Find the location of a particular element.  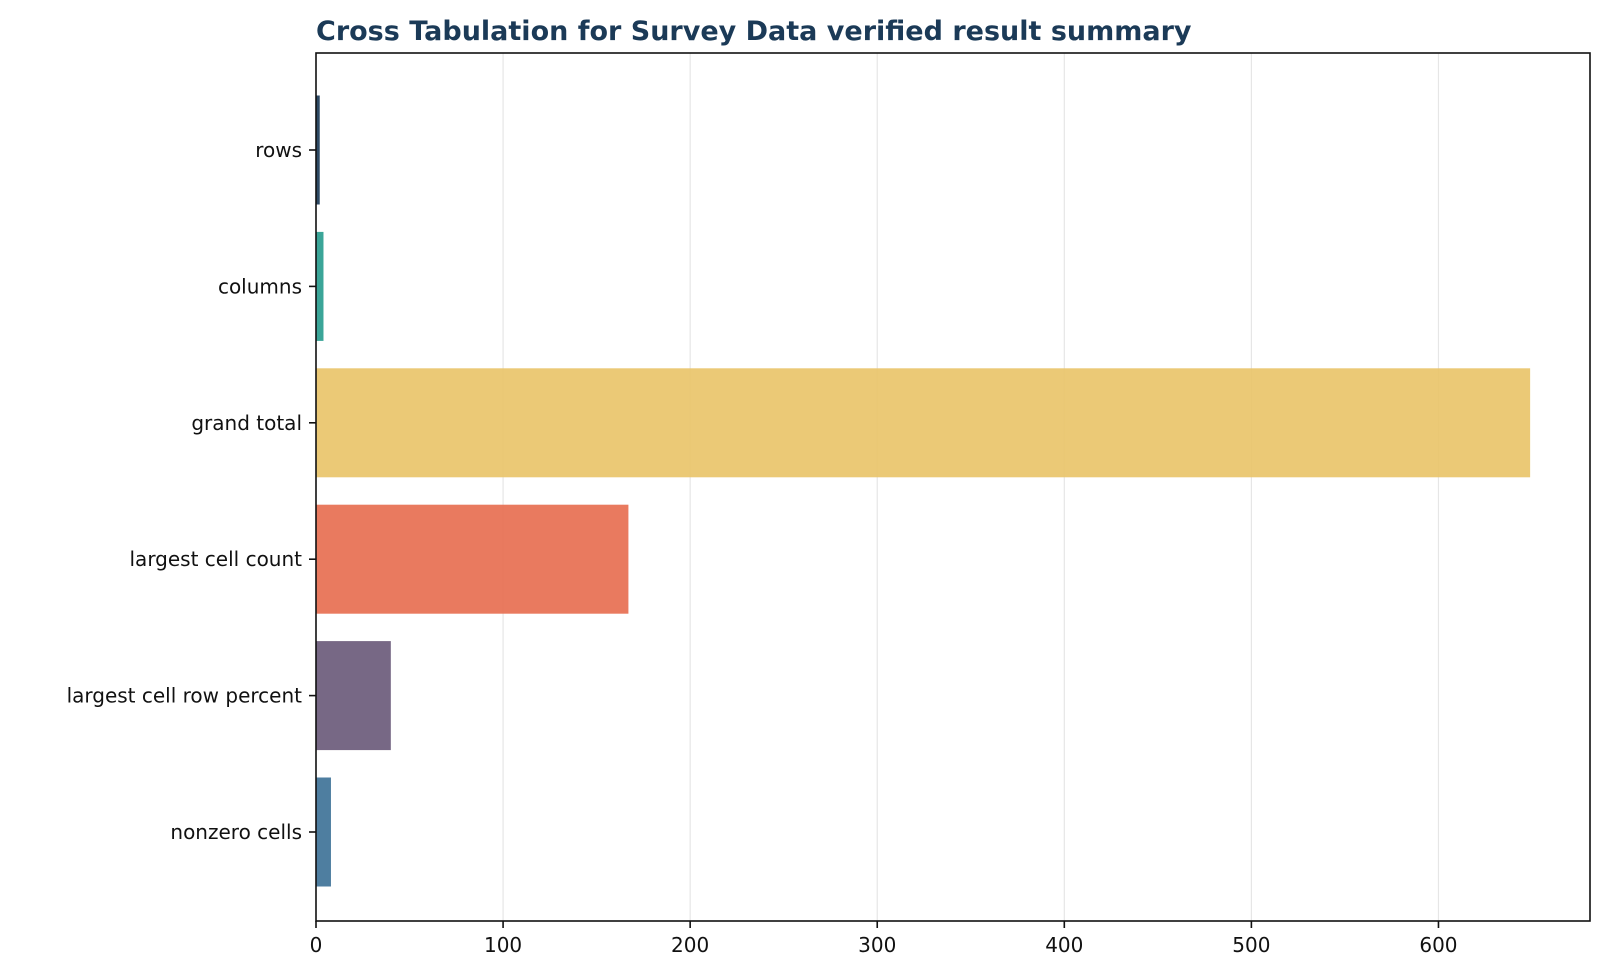

bar-grand-total is located at coordinates (923, 423).